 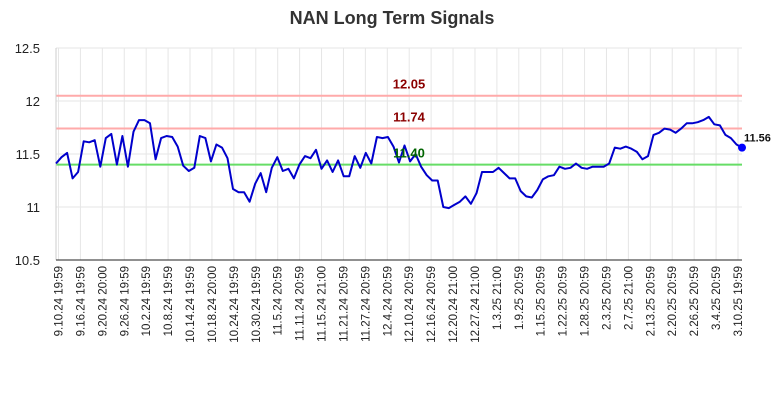 What do you see at coordinates (344, 304) in the screenshot?
I see `x-tick-label: 11.21.24 20:59` at bounding box center [344, 304].